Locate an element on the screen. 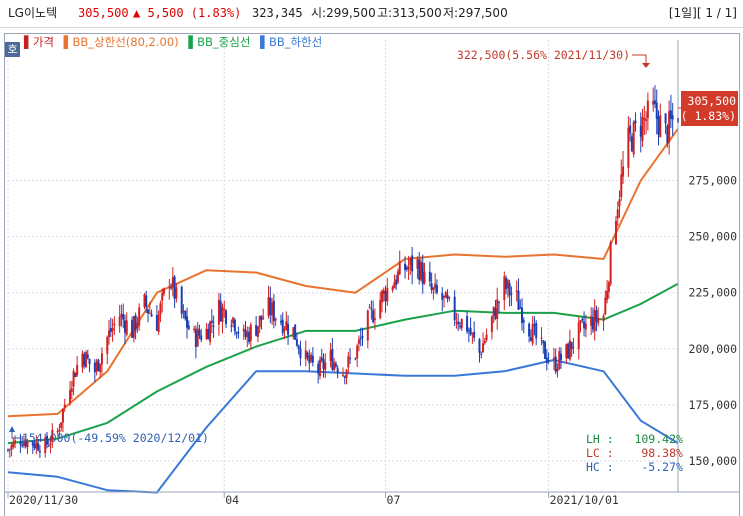 The image size is (743, 516). max-pointer is located at coordinates (639, 59).